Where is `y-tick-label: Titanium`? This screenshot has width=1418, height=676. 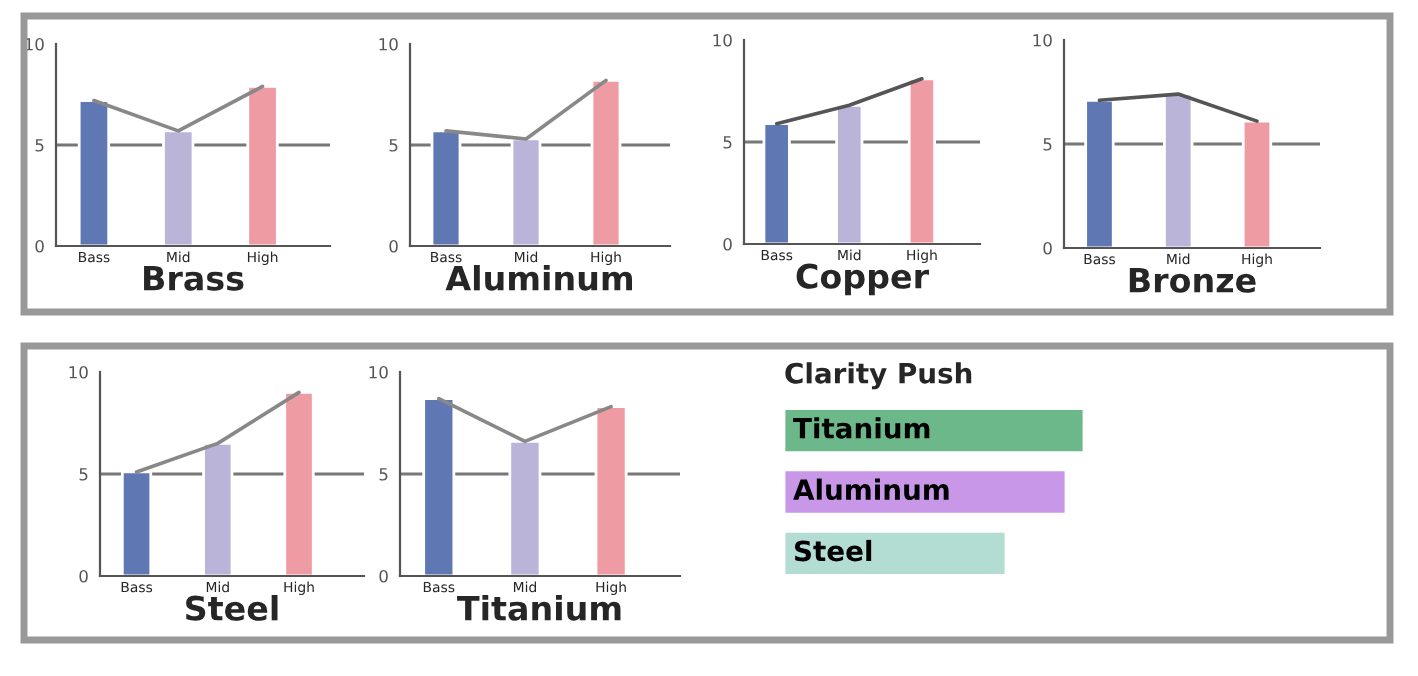 y-tick-label: Titanium is located at coordinates (861, 428).